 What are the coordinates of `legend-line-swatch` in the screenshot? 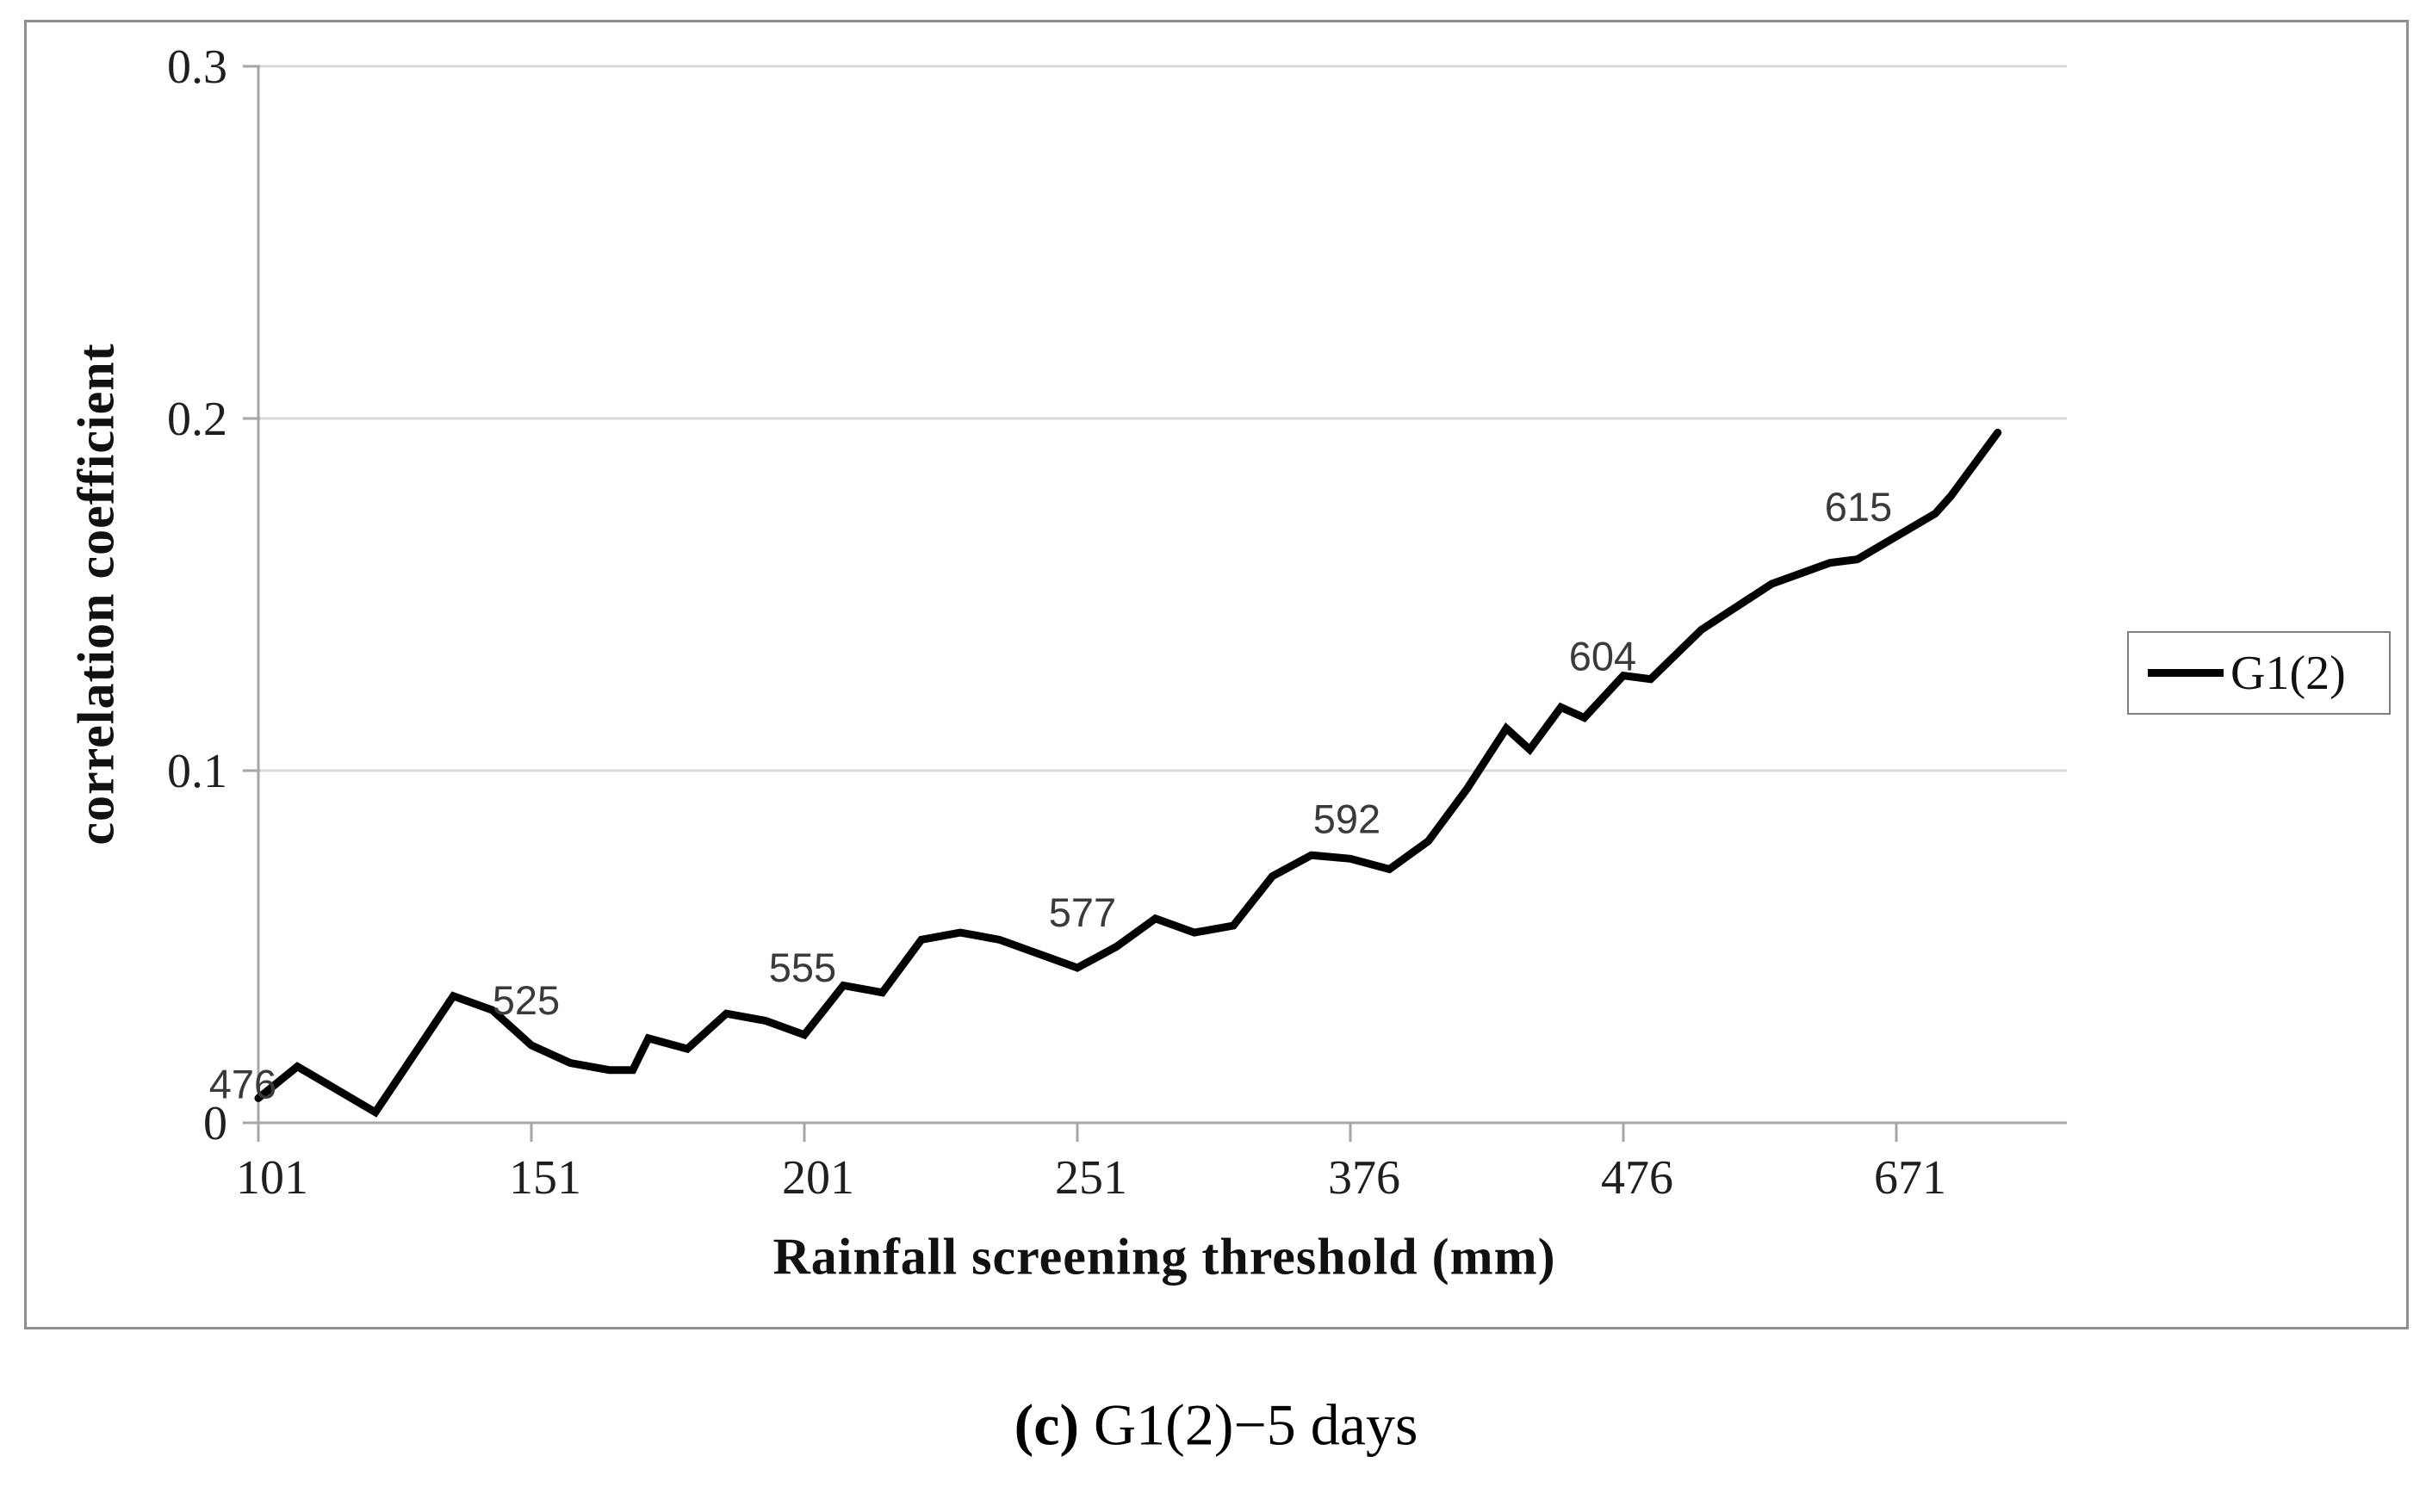 It's located at (2186, 673).